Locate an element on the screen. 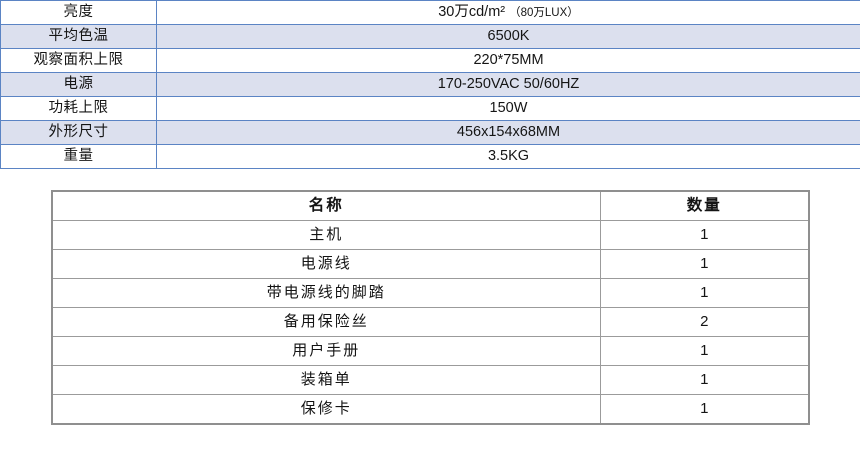  packing-item-name-user-manual: 用户手册 is located at coordinates (326, 351).